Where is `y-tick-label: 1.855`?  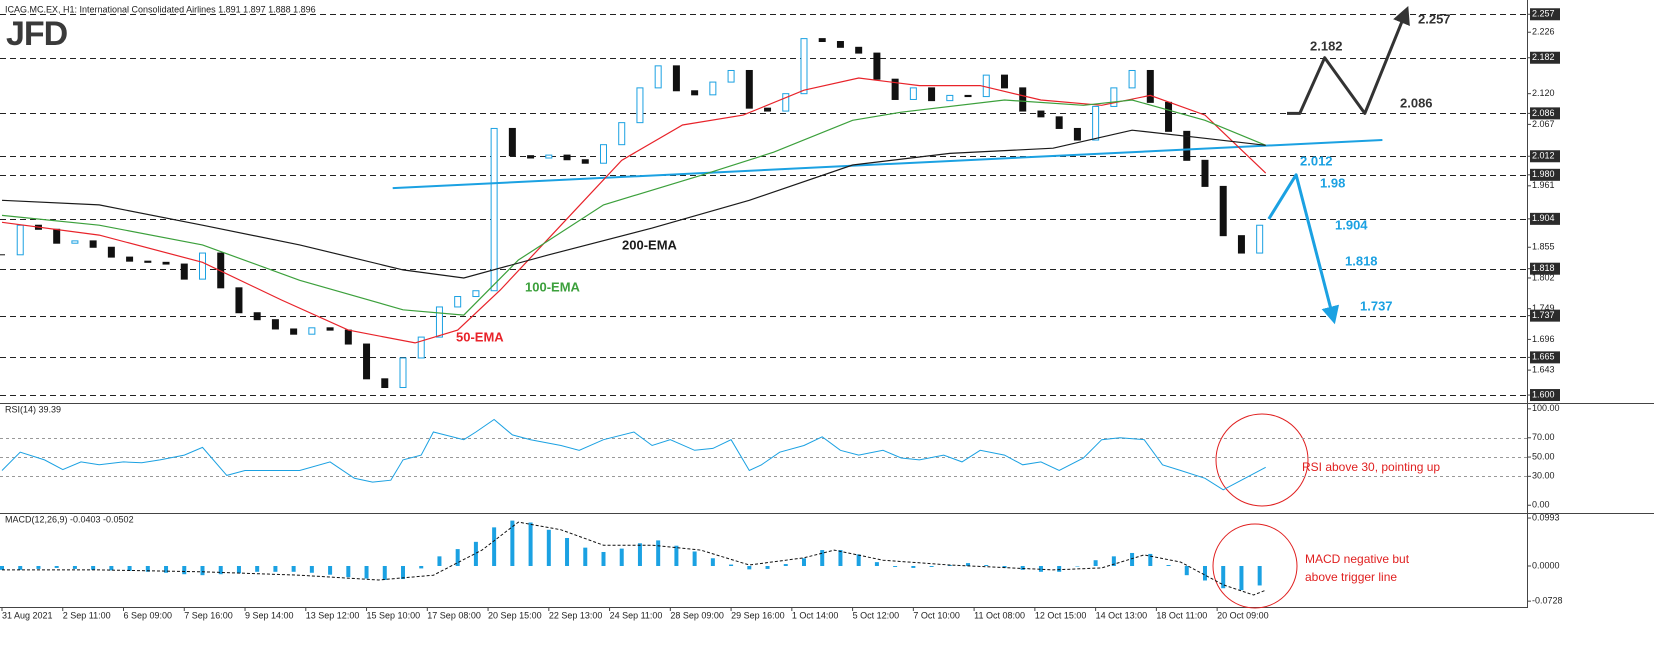 y-tick-label: 1.855 is located at coordinates (1543, 247).